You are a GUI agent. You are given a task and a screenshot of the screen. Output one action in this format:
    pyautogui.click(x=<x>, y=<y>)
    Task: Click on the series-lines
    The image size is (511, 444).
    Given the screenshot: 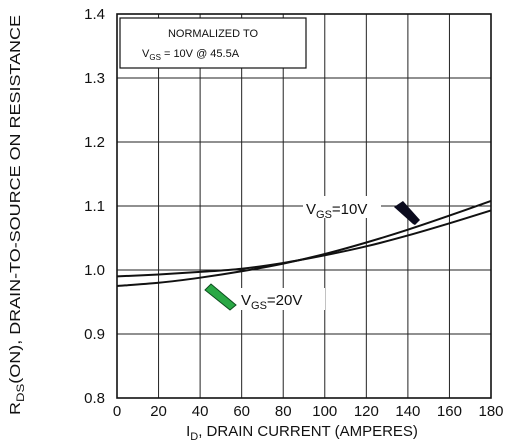 What is the action you would take?
    pyautogui.click(x=304, y=243)
    